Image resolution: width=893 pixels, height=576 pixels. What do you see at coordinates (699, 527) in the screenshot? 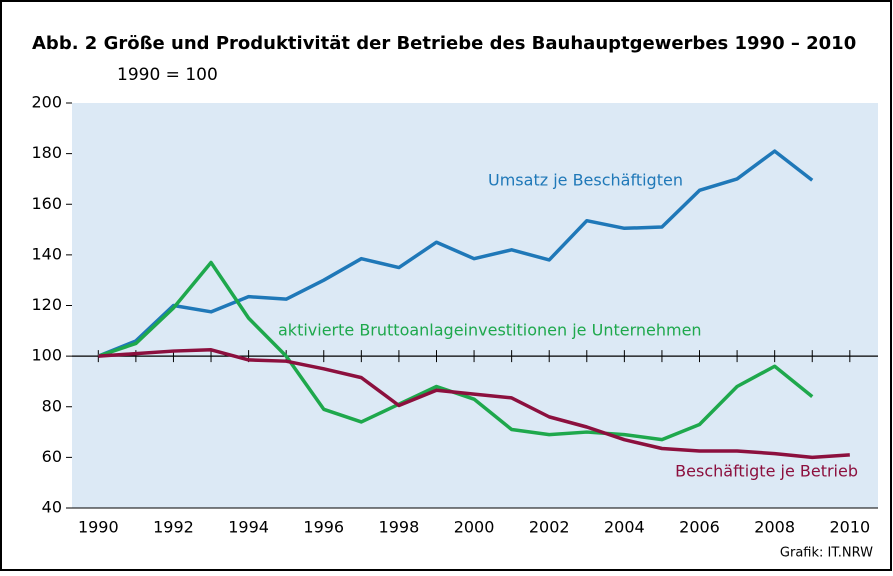
I see `x-tick-label: 2006` at bounding box center [699, 527].